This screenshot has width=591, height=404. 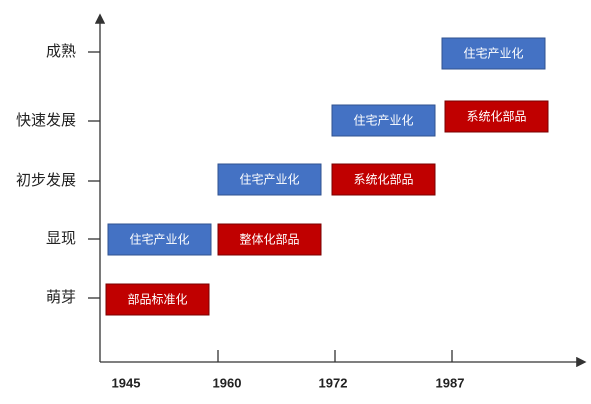 I want to click on stage-label: 快速发展, so click(x=46, y=120).